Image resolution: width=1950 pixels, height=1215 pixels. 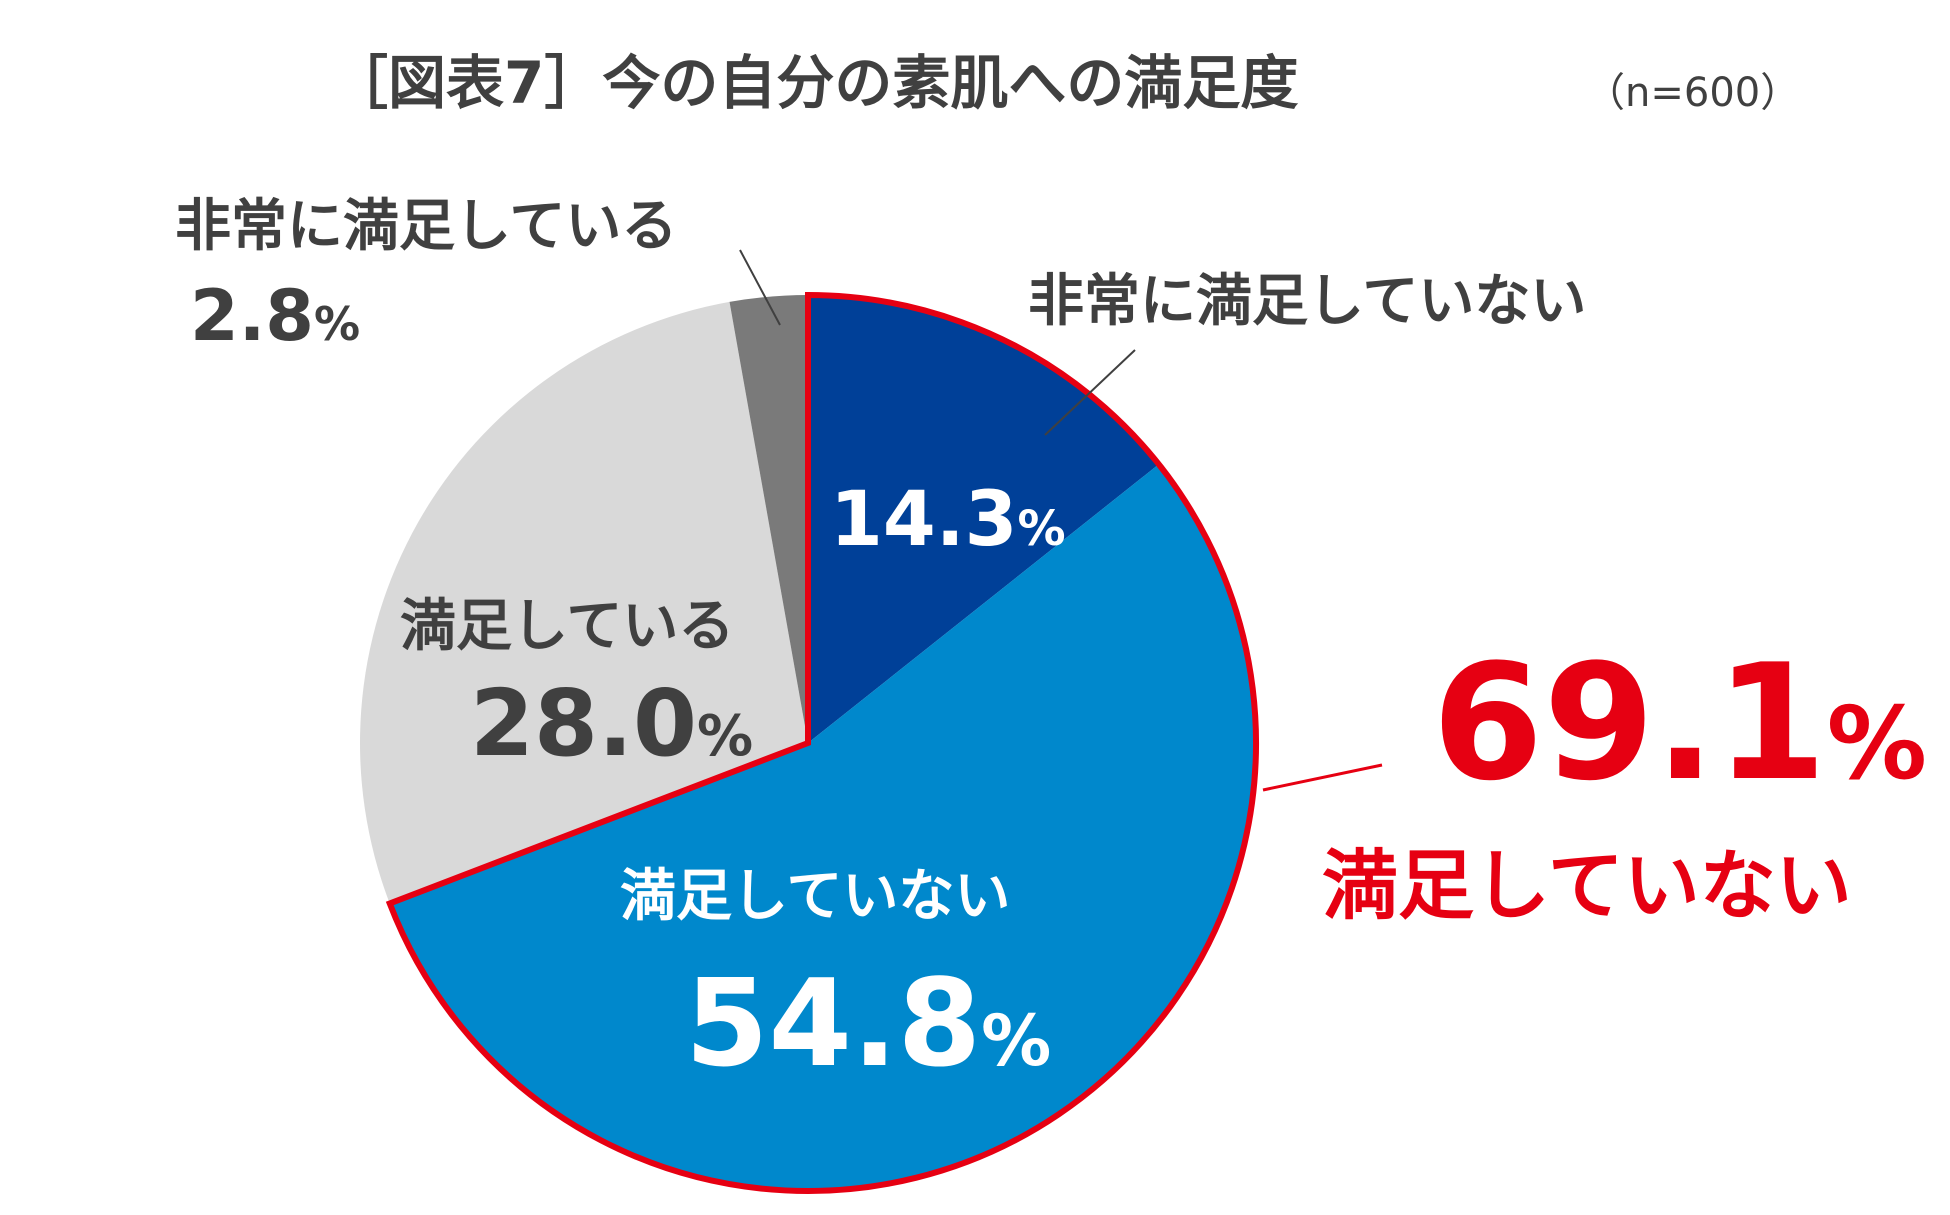 I want to click on label-unsatisfied: 満足していない, so click(x=815, y=896).